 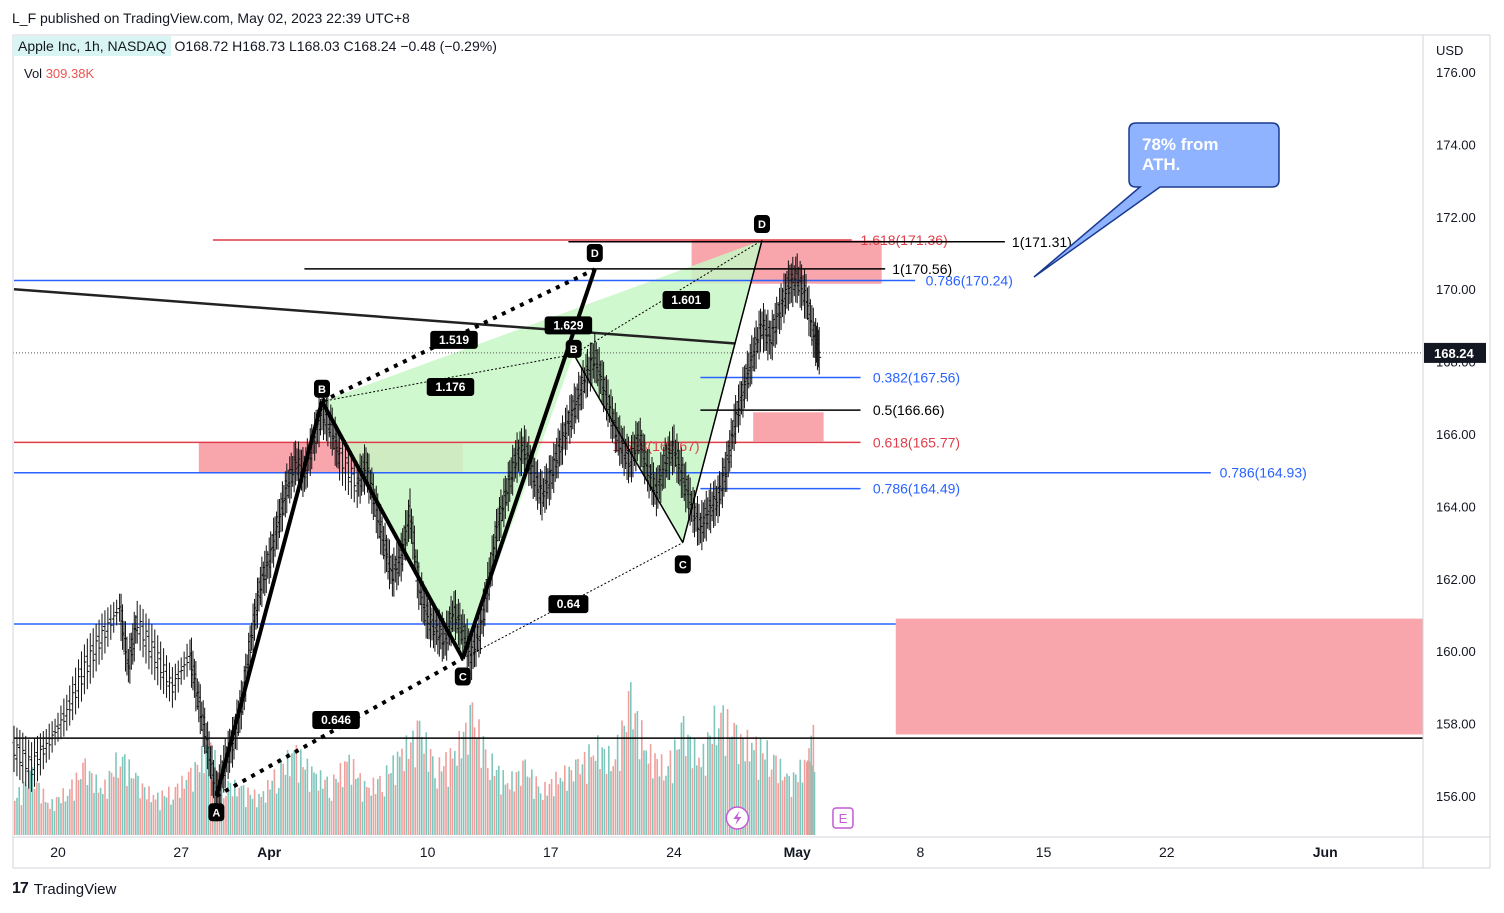 I want to click on ratio-label-box, so click(x=454, y=339).